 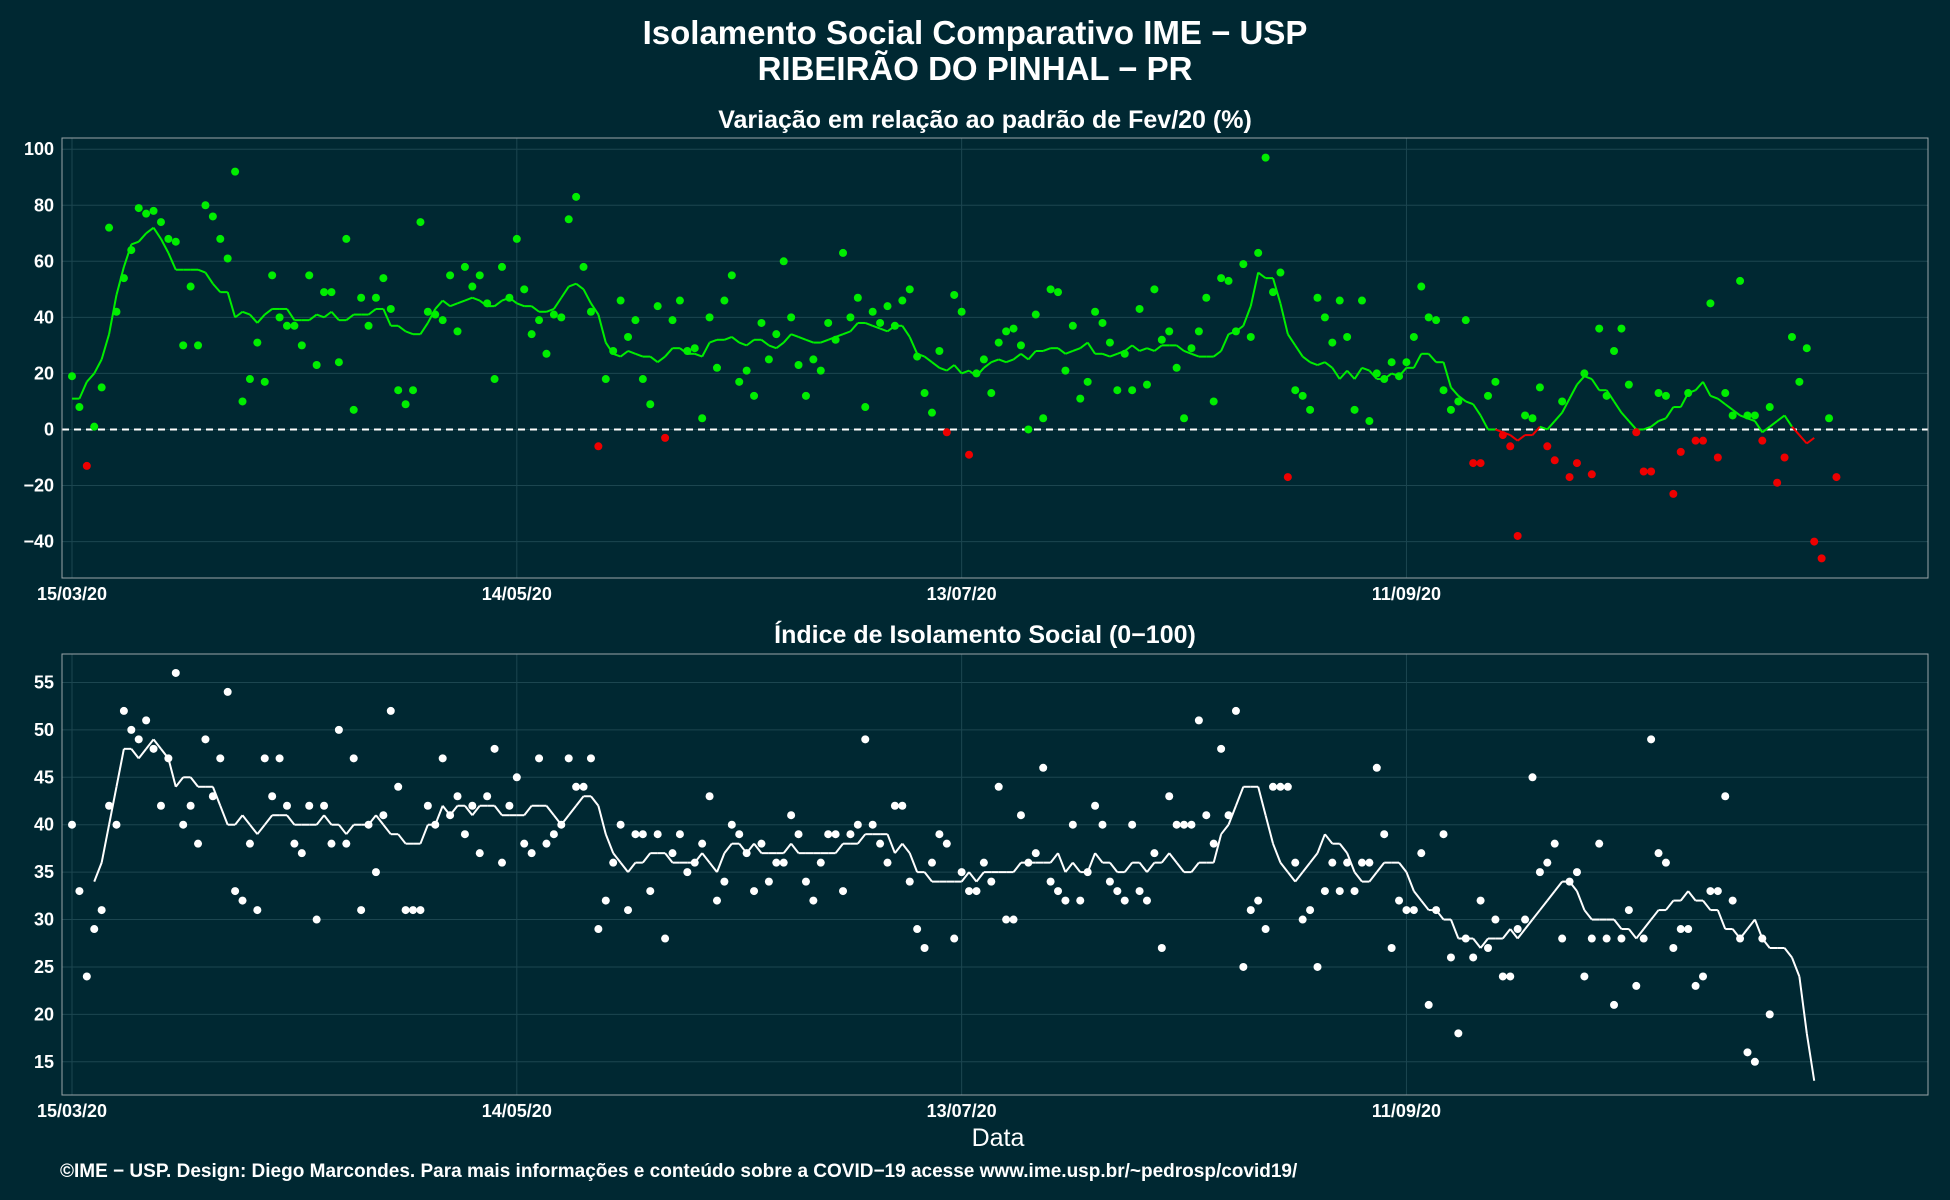 I want to click on x-tick-label: 13/07/20, so click(x=962, y=1111).